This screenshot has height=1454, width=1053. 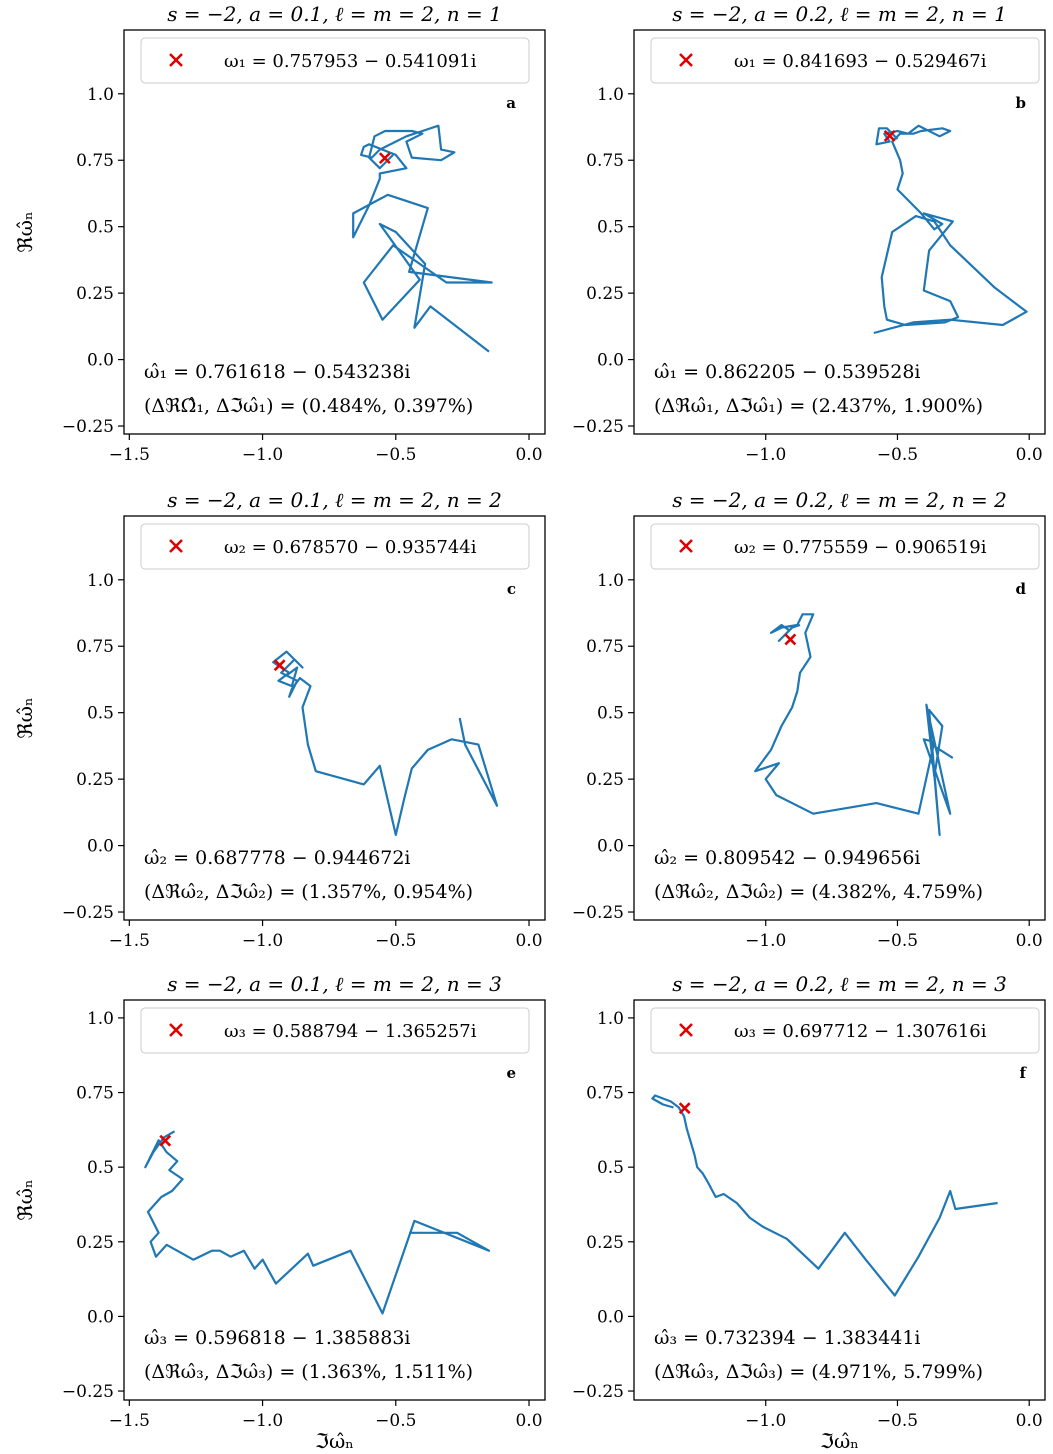 What do you see at coordinates (860, 547) in the screenshot?
I see `legend-label: ω₂ = 0.775559 − 0.906519i` at bounding box center [860, 547].